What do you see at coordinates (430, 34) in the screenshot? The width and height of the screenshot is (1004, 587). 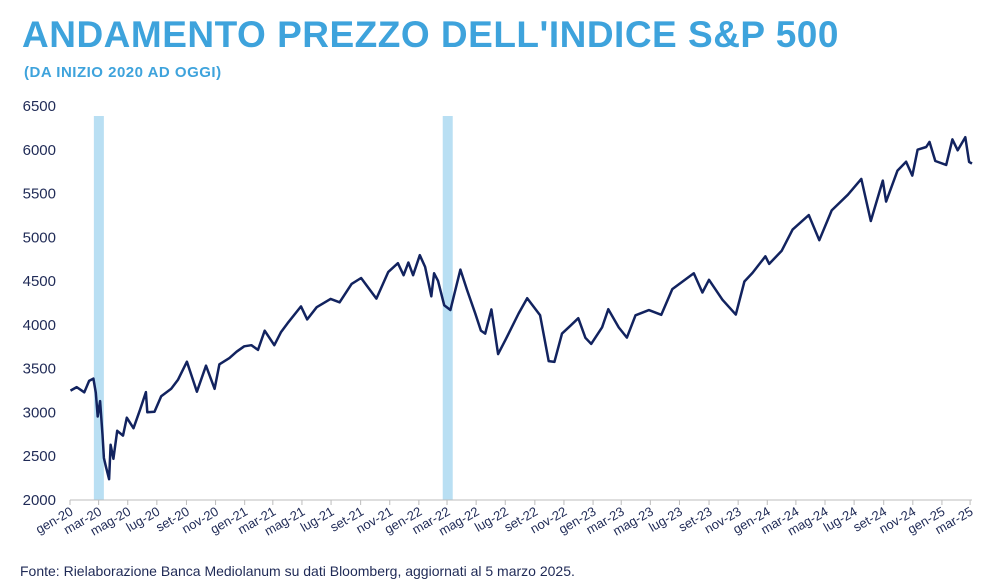 I see `chart-title: ANDAMENTO PREZZO DELL'INDICE S&P 500` at bounding box center [430, 34].